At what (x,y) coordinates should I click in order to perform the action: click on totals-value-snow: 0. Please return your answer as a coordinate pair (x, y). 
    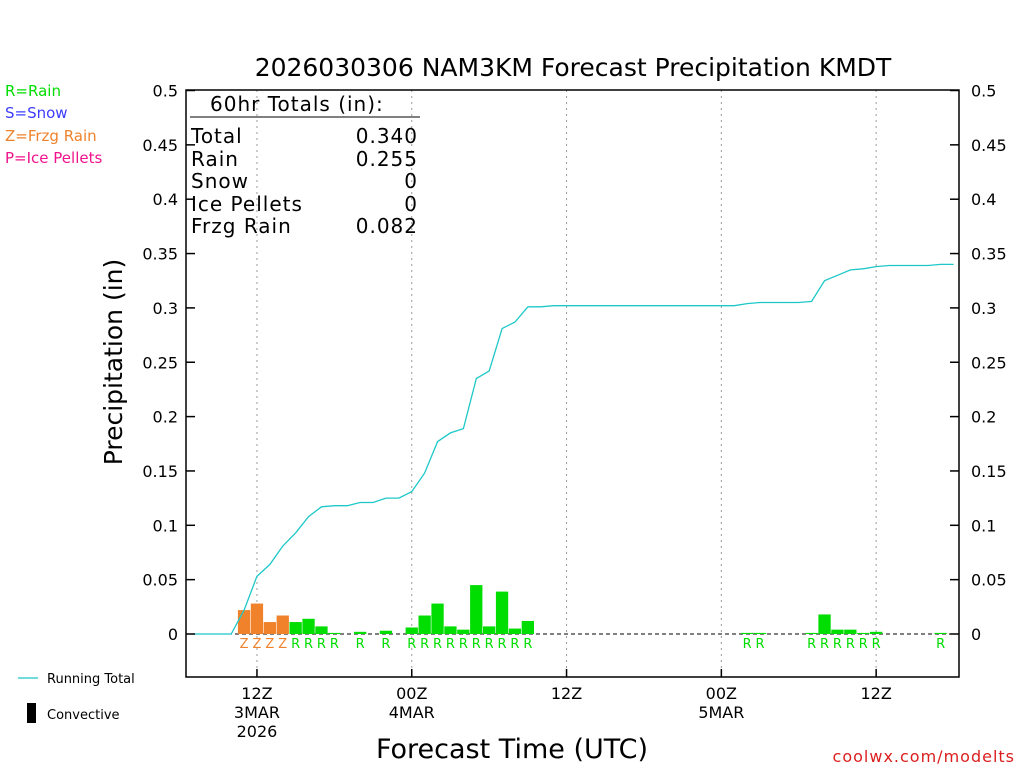
    Looking at the image, I should click on (411, 181).